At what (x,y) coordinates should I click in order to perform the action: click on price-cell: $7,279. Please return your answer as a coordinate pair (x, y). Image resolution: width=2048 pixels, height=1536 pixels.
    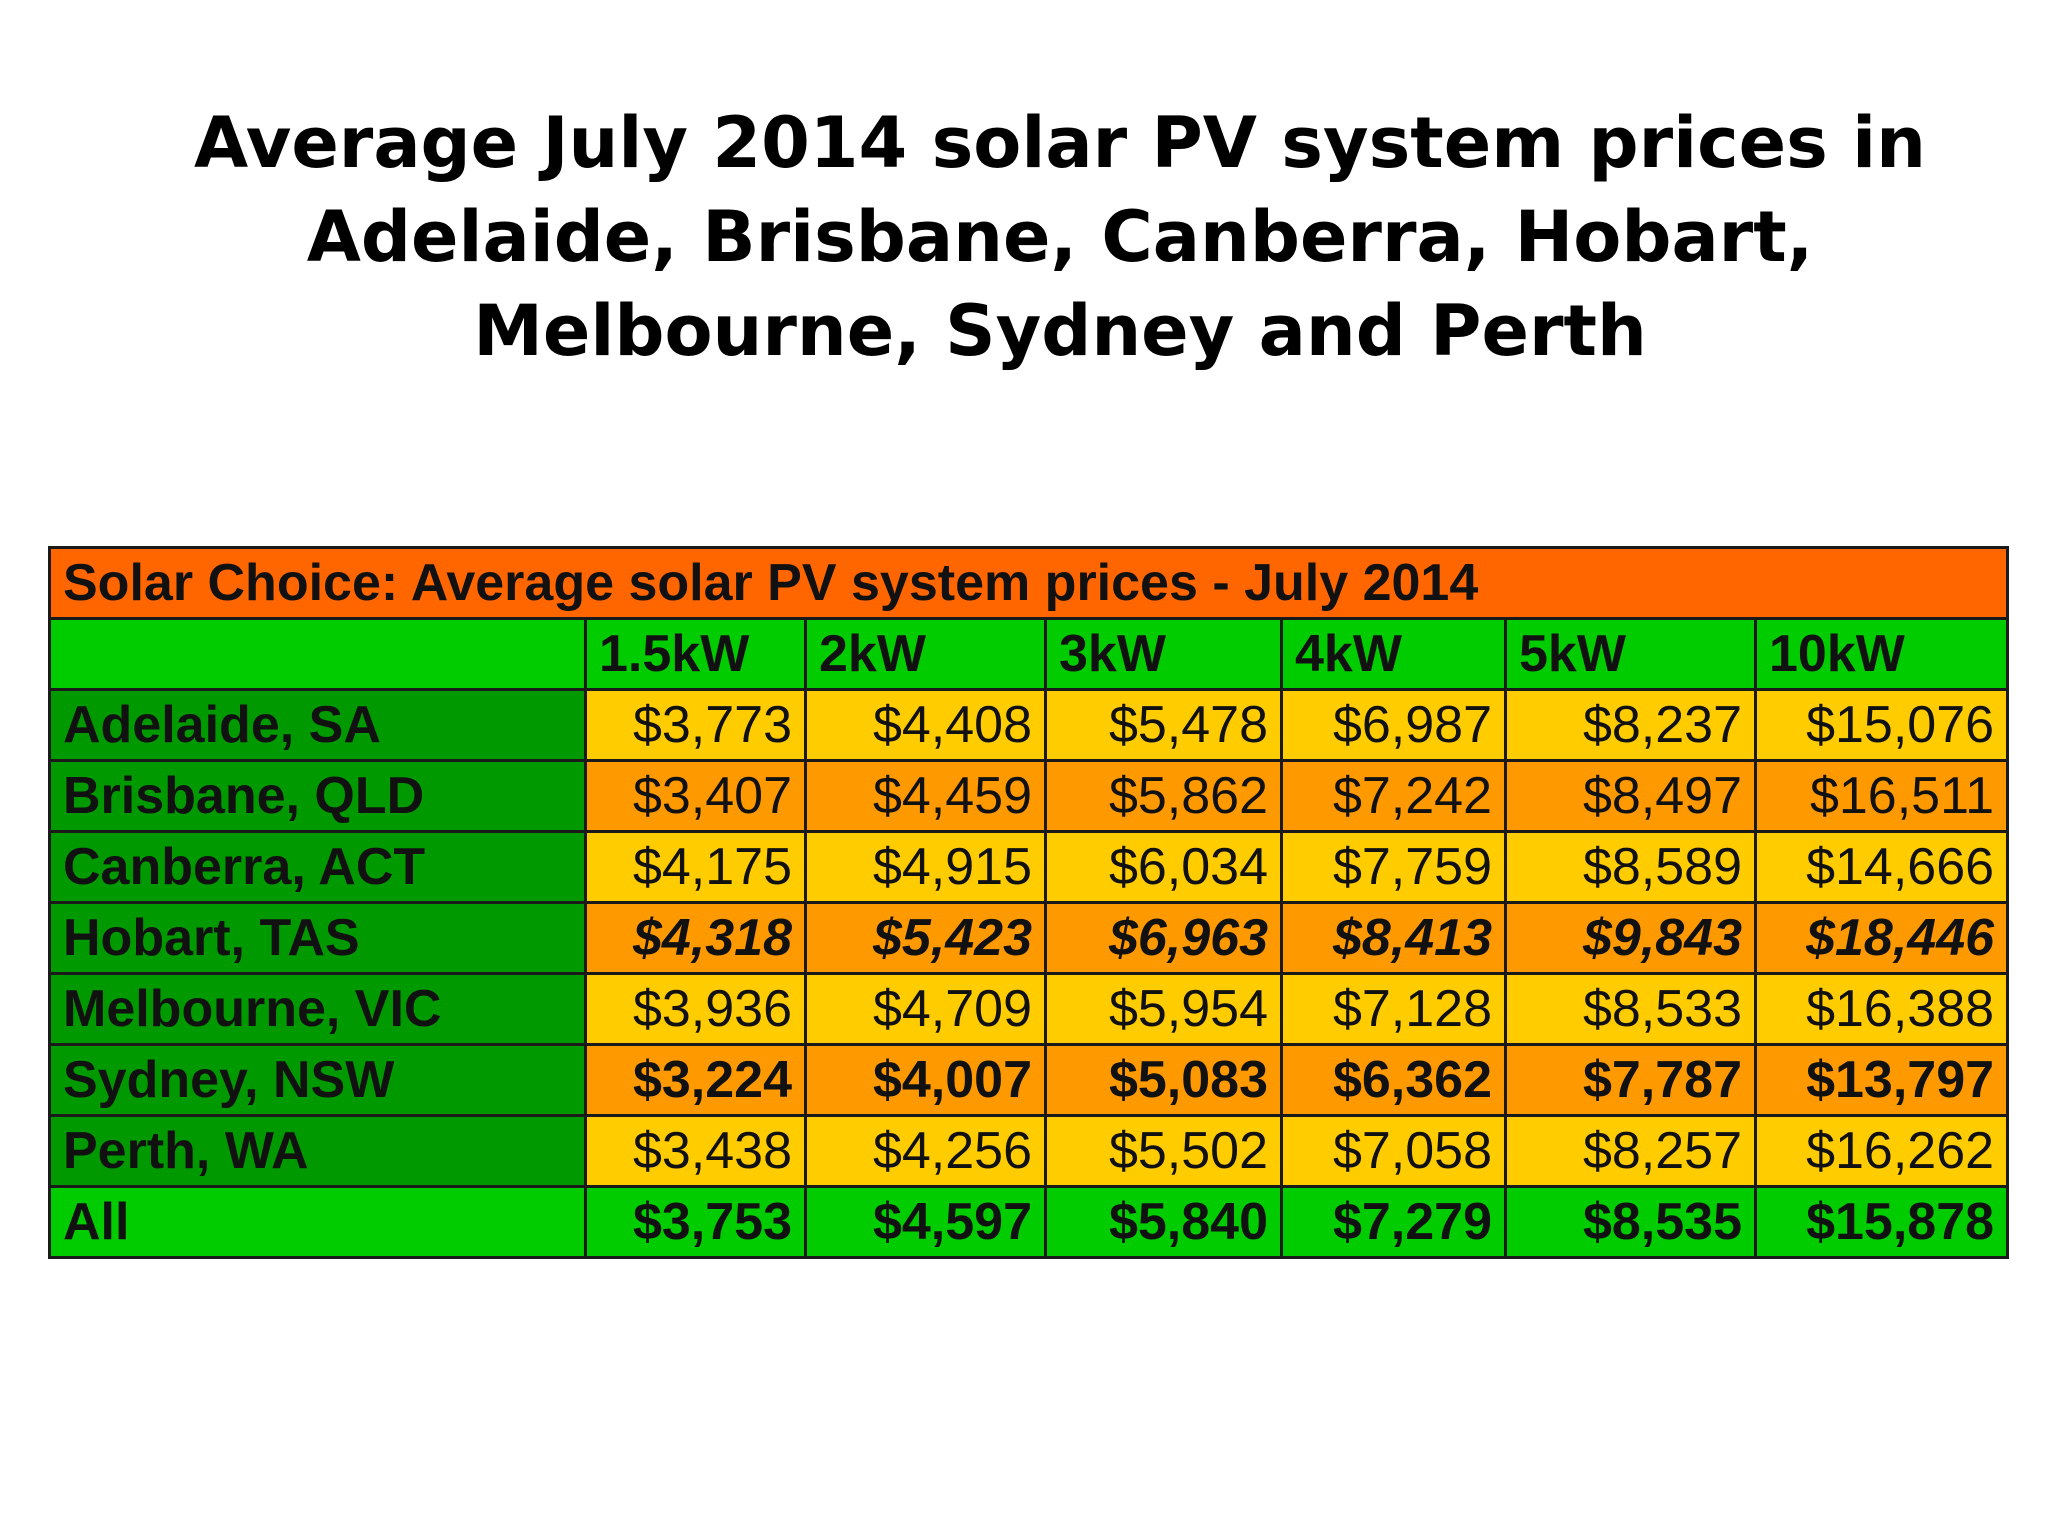
    Looking at the image, I should click on (1393, 1222).